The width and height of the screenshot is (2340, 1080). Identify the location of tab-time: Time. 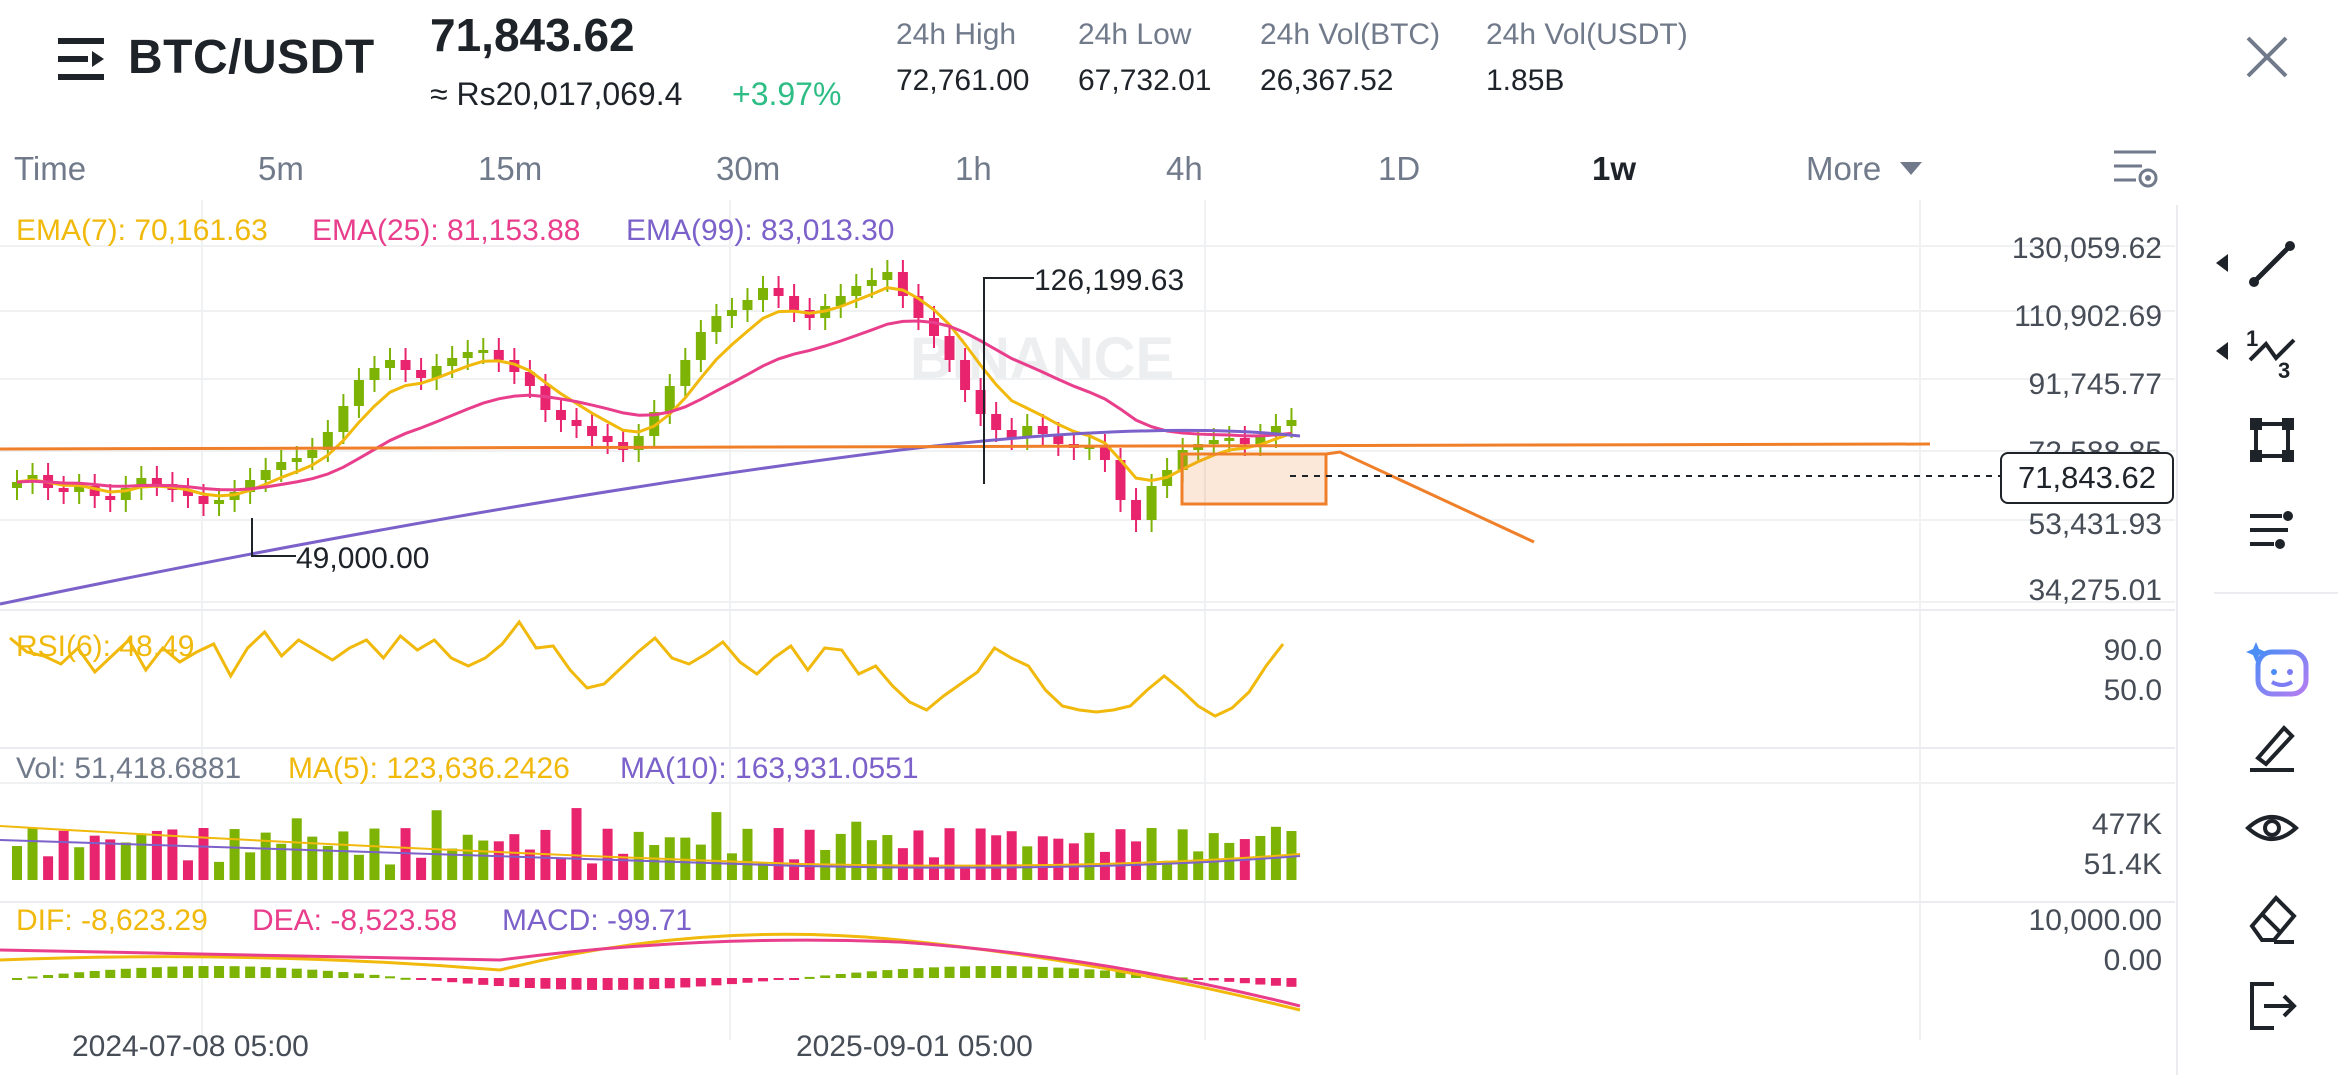
(50, 168).